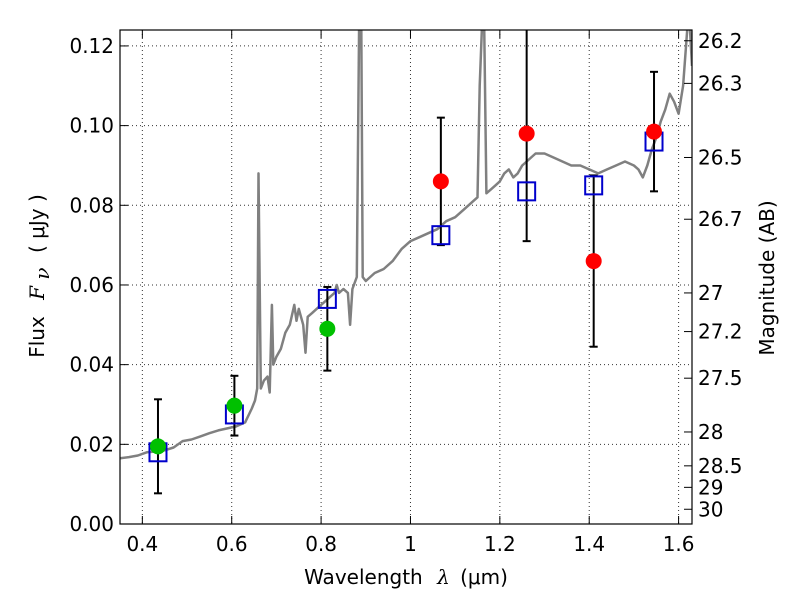 This screenshot has height=600, width=800. What do you see at coordinates (720, 83) in the screenshot?
I see `magnitude-tick-label: 26.3` at bounding box center [720, 83].